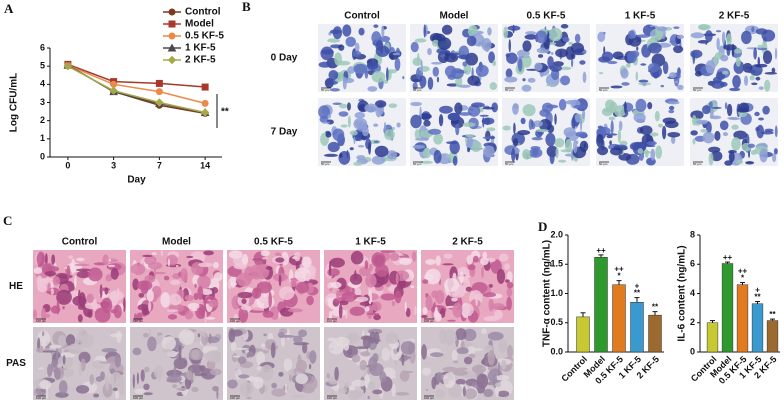  Describe the element at coordinates (204, 36) in the screenshot. I see `legend-label: 0.5 KF-5` at that location.